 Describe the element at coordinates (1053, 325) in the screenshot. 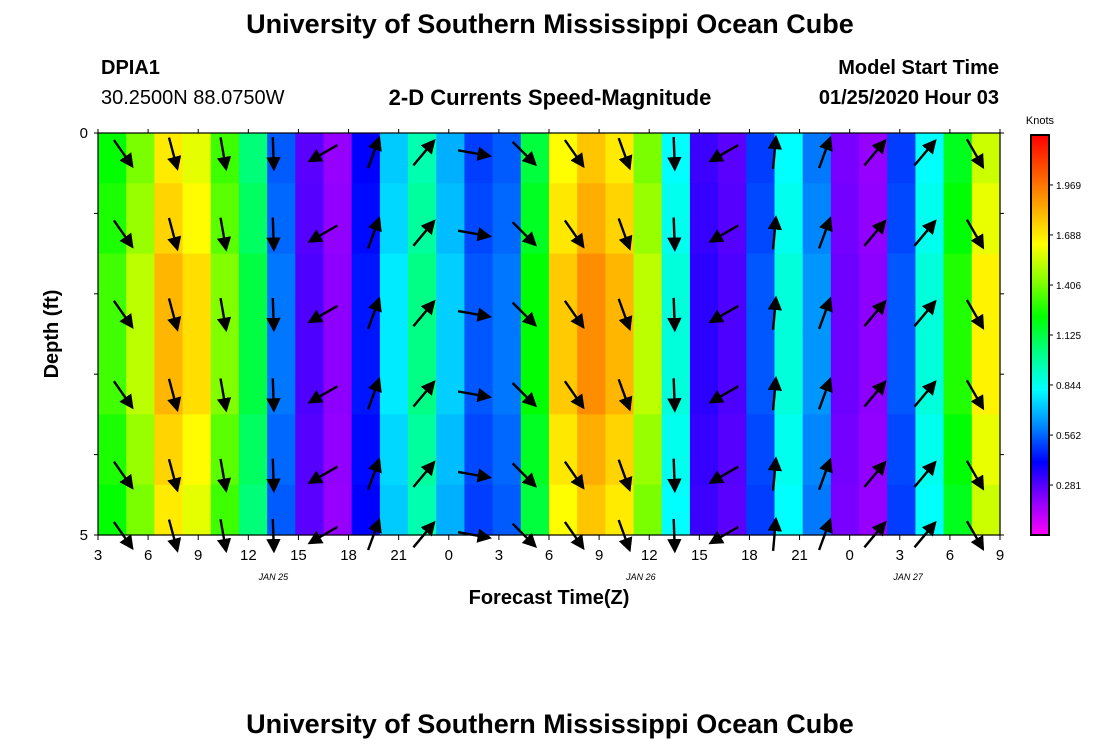

I see `colorbar: Knots 1.969 1.688 1.406 1.125 0.844 0.562 0.281` at that location.